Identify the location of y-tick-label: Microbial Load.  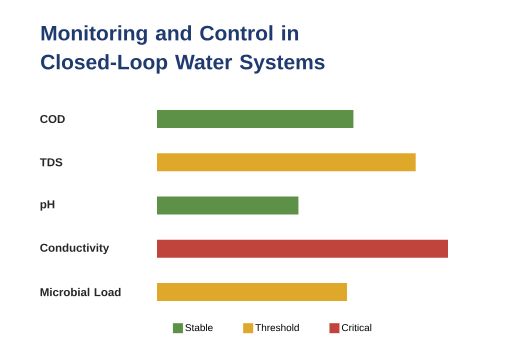
(80, 292).